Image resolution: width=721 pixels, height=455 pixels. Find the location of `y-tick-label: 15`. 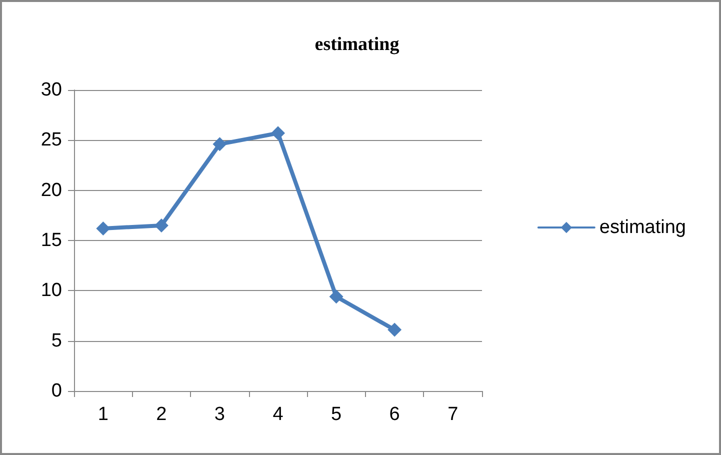

y-tick-label: 15 is located at coordinates (51, 240).